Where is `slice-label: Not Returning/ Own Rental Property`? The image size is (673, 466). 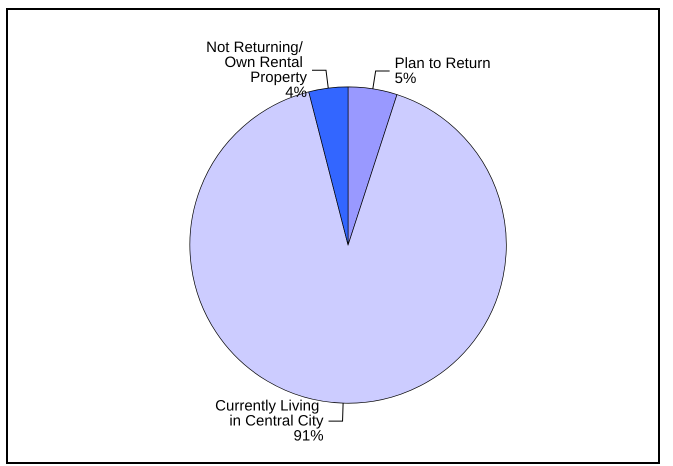
slice-label: Not Returning/ Own Rental Property is located at coordinates (257, 62).